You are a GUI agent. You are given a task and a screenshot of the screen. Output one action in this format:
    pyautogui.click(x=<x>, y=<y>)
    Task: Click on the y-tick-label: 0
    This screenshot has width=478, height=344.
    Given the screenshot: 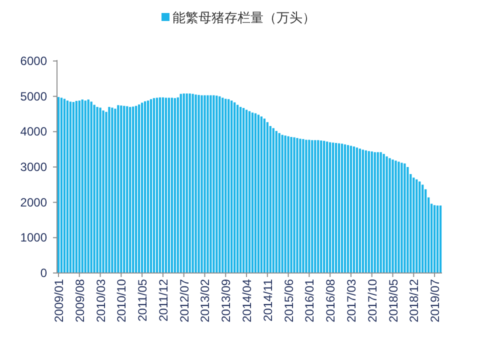 What is the action you would take?
    pyautogui.click(x=44, y=273)
    